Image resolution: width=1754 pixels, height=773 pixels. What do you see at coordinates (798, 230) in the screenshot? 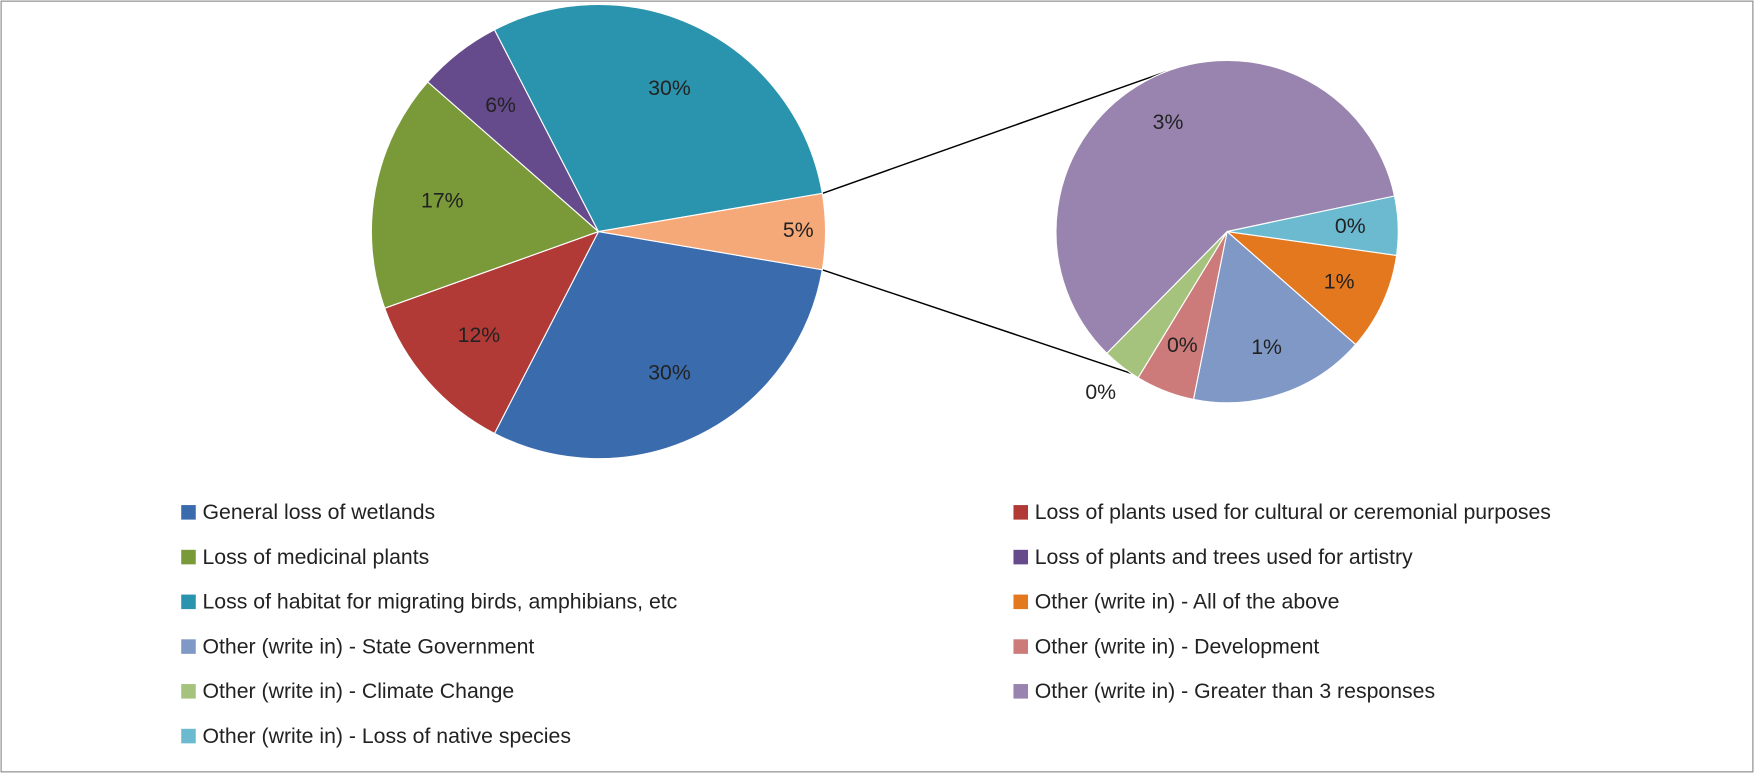
I see `slice-label: 5%` at bounding box center [798, 230].